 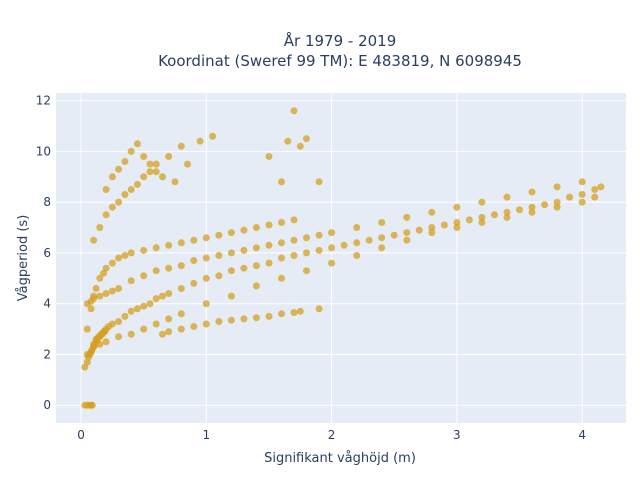 What do you see at coordinates (340, 458) in the screenshot?
I see `x-axis-title: Signifikant våghöjd (m)` at bounding box center [340, 458].